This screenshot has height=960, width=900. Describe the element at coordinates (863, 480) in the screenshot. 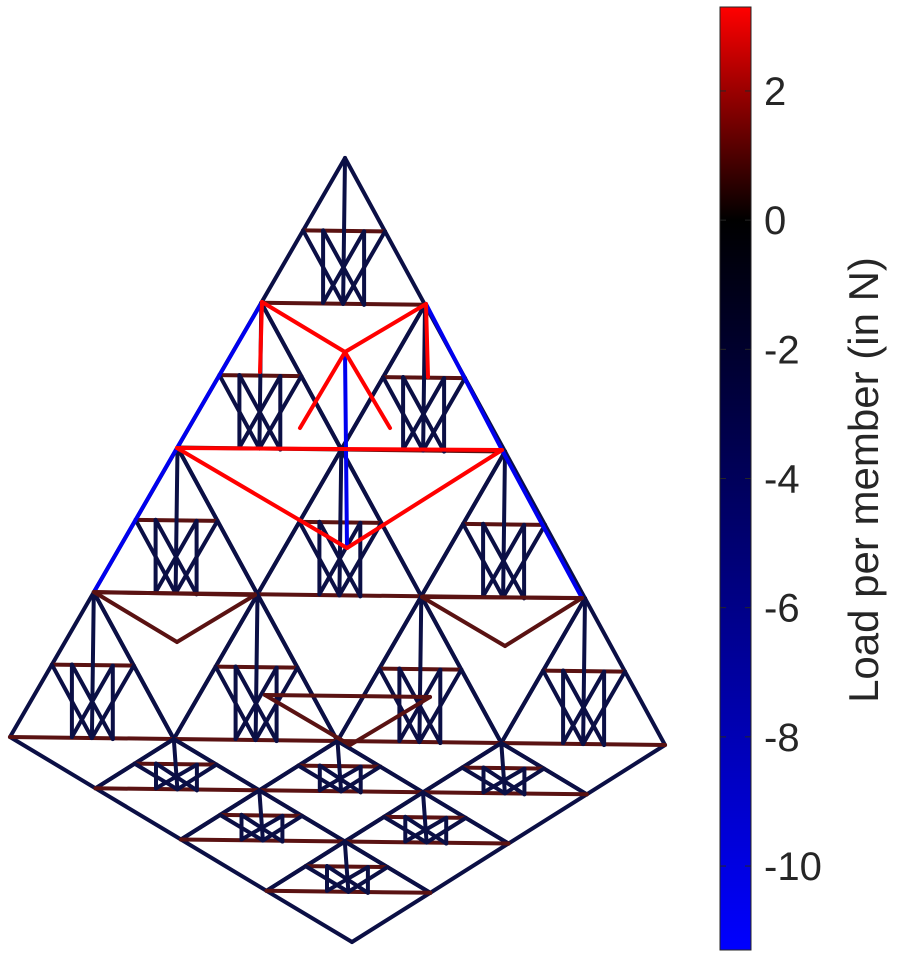

I see `colorbar-title: Load per member (in N)` at that location.